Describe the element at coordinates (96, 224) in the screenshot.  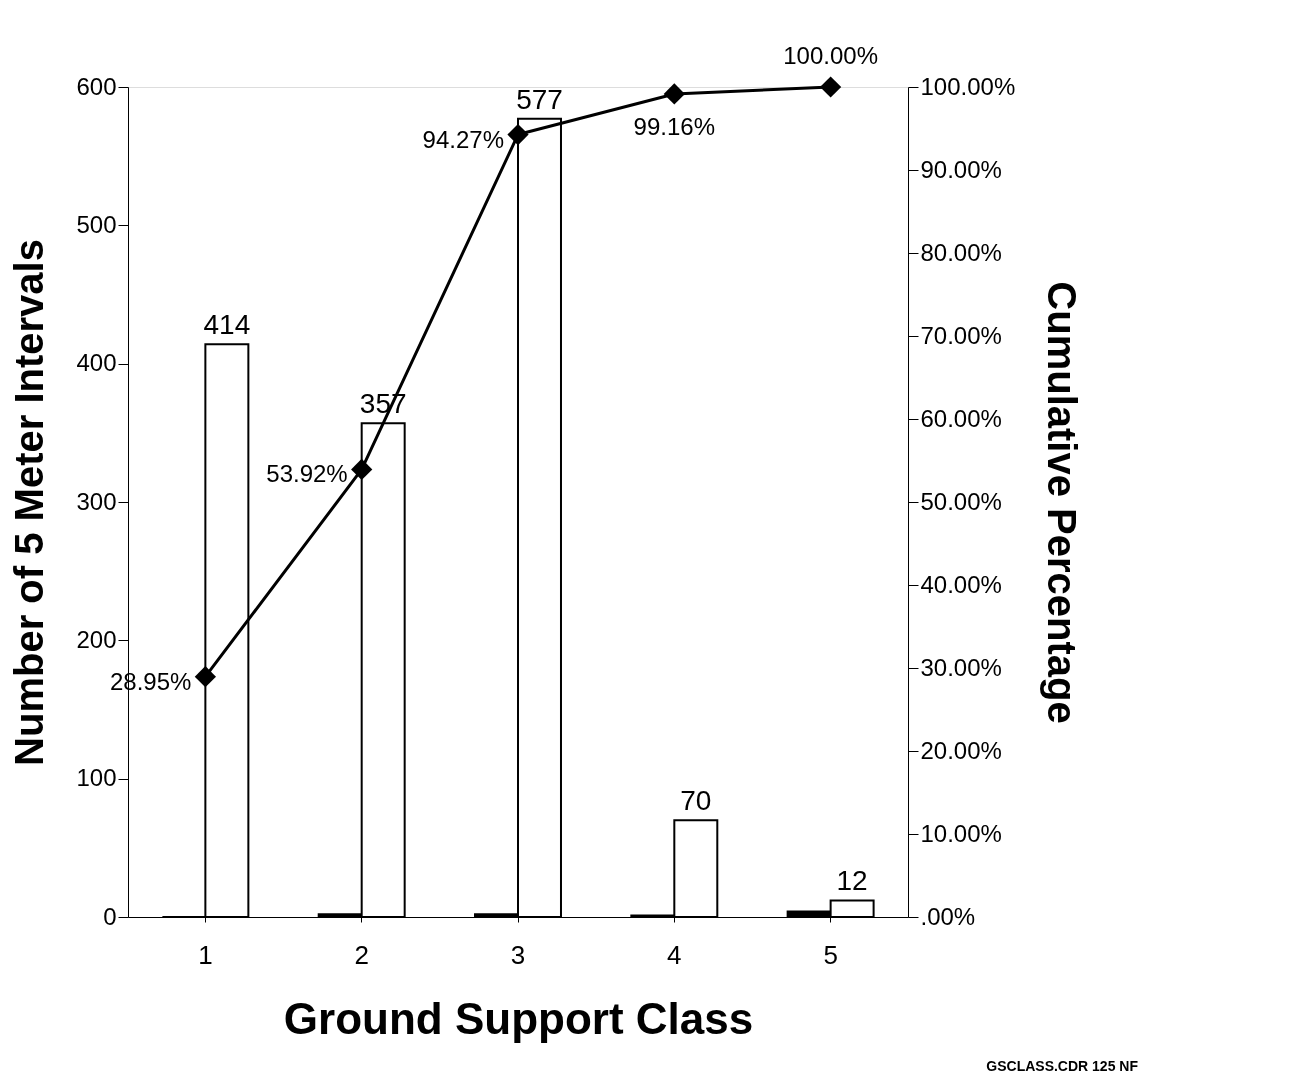
I see `y-tick-label: 500` at that location.